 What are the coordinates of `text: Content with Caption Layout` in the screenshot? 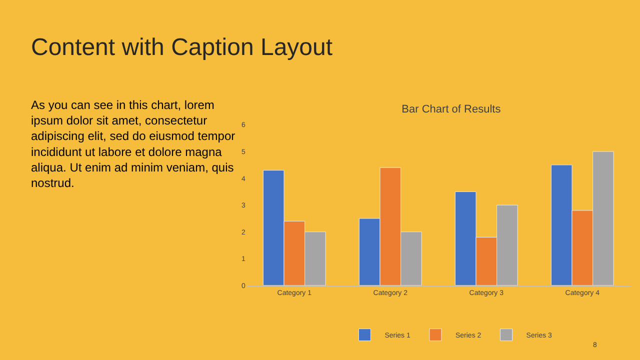 It's located at (182, 47).